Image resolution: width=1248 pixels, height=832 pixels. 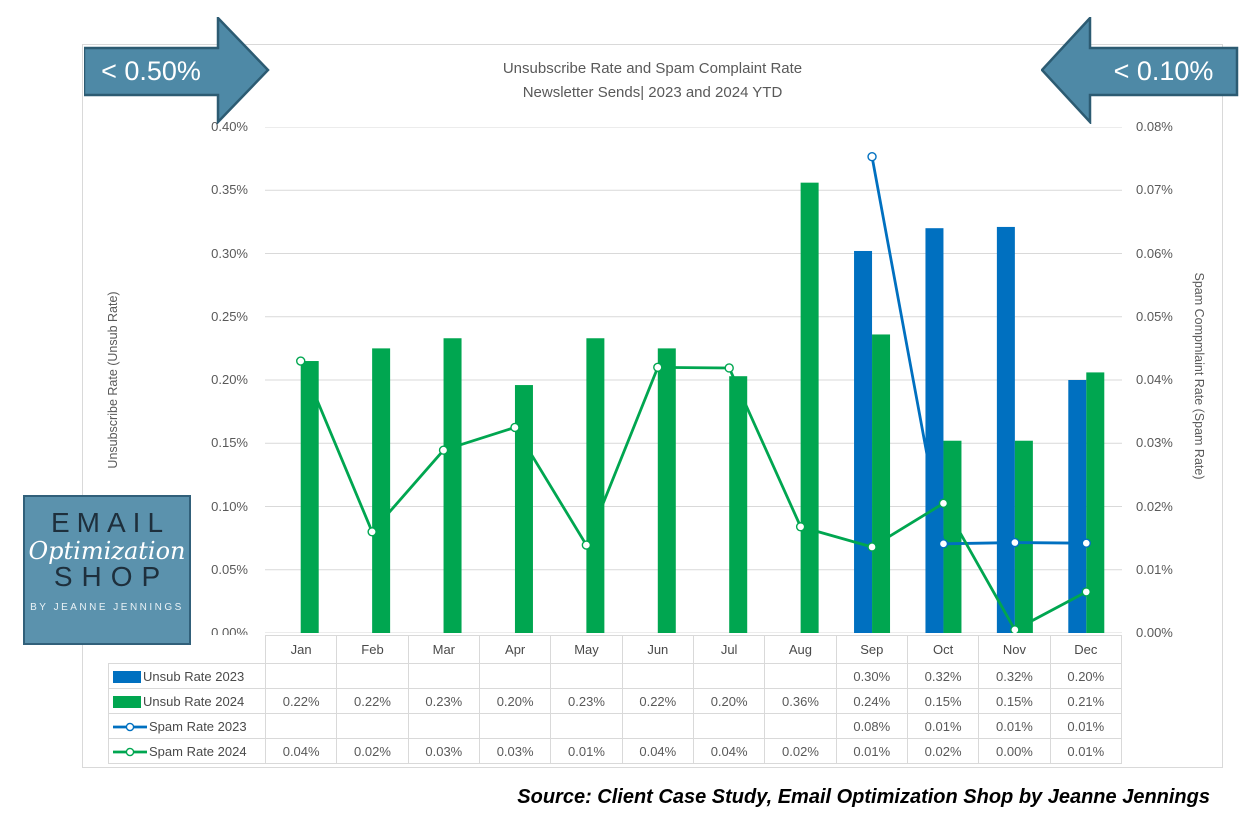 I want to click on left-axis-tick-label: 0.05%, so click(x=229, y=569).